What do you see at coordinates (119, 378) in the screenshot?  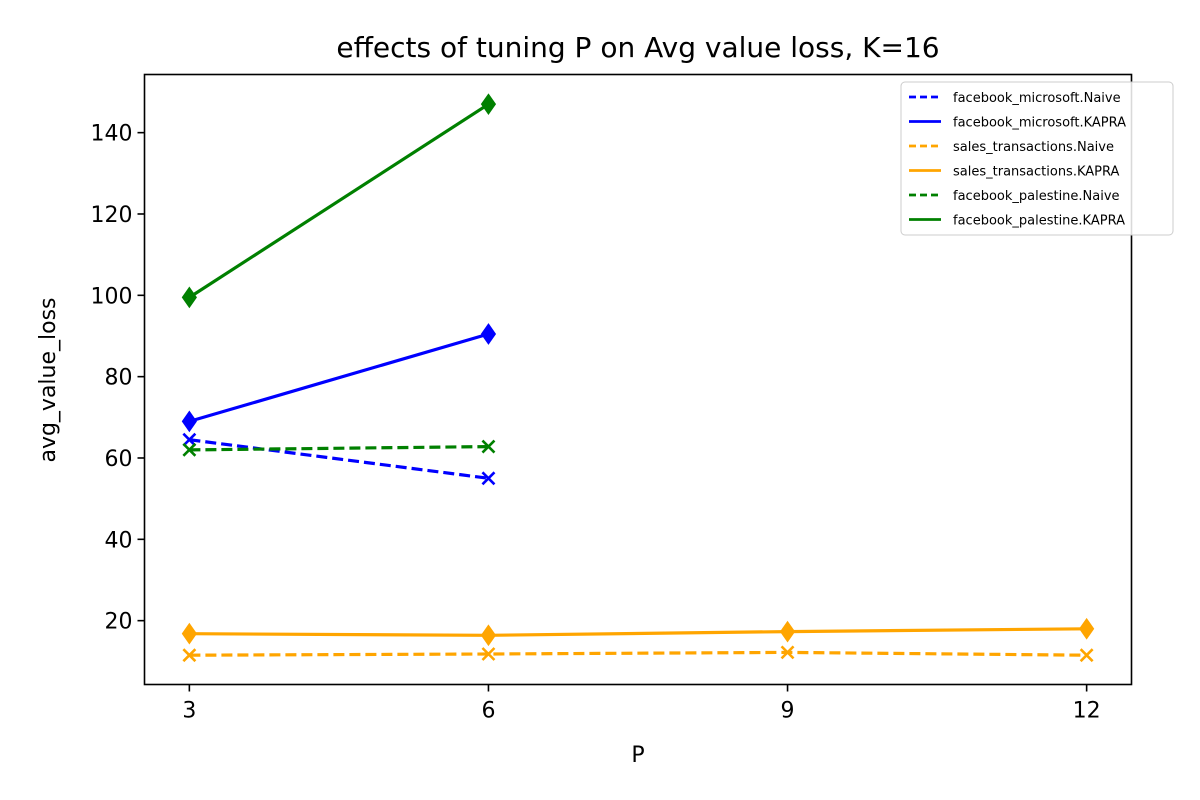 I see `y-tick-label: 80` at bounding box center [119, 378].